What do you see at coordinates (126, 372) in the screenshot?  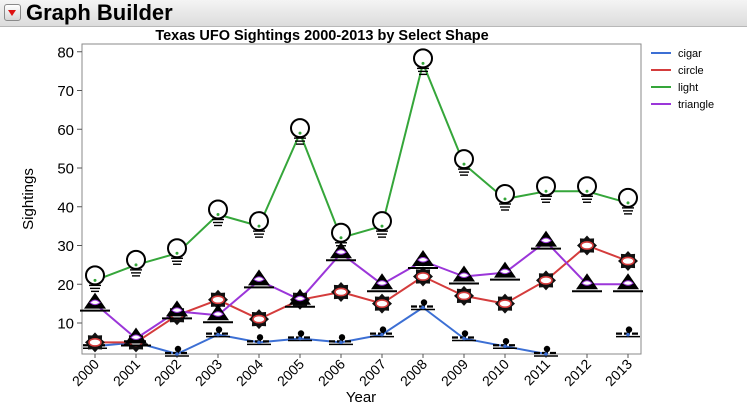 I see `x-tick-label: 2001` at bounding box center [126, 372].